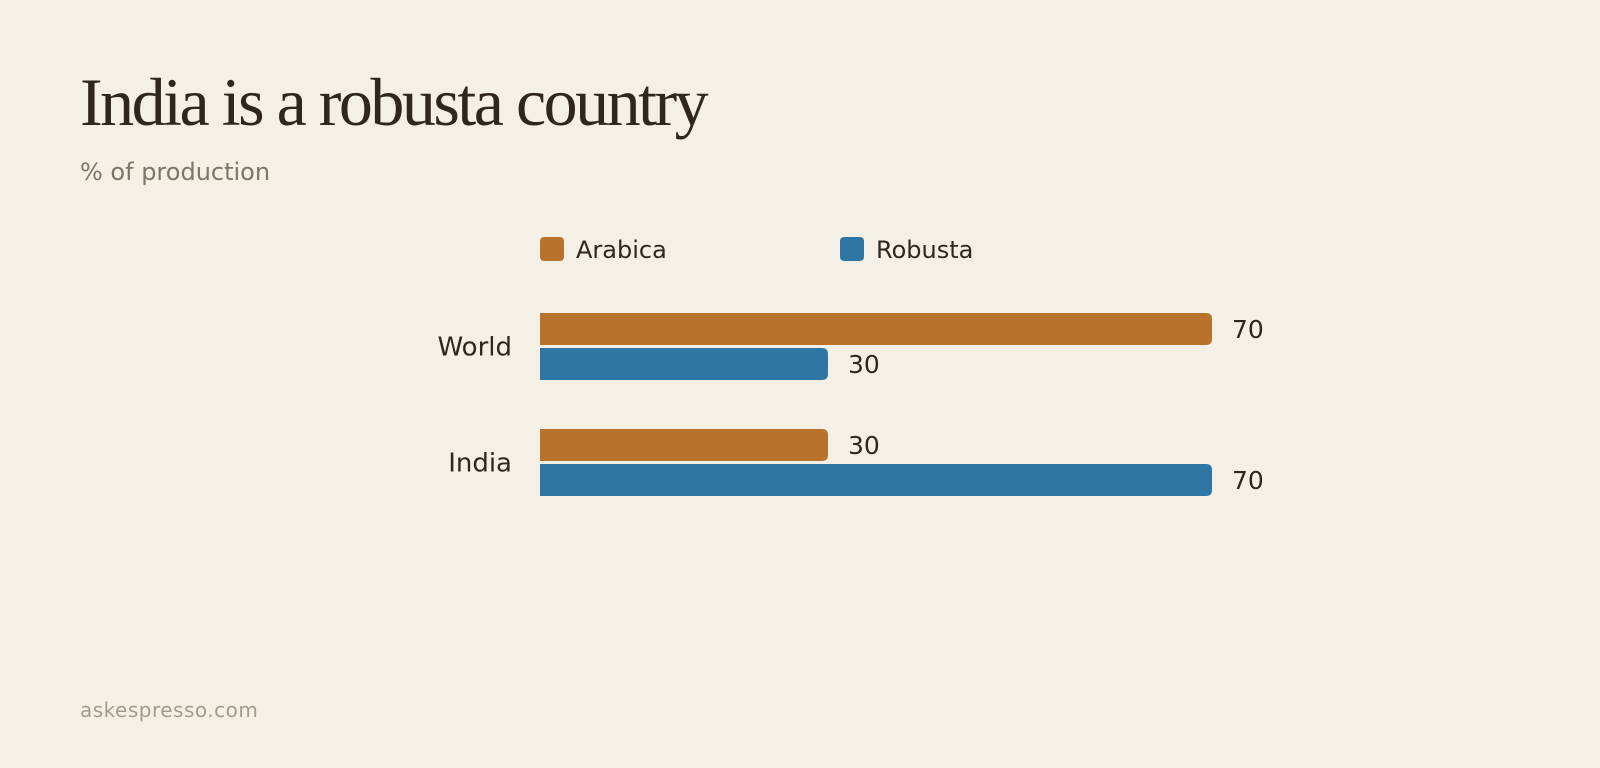 The width and height of the screenshot is (1600, 768). I want to click on bar-india-robusta, so click(876, 480).